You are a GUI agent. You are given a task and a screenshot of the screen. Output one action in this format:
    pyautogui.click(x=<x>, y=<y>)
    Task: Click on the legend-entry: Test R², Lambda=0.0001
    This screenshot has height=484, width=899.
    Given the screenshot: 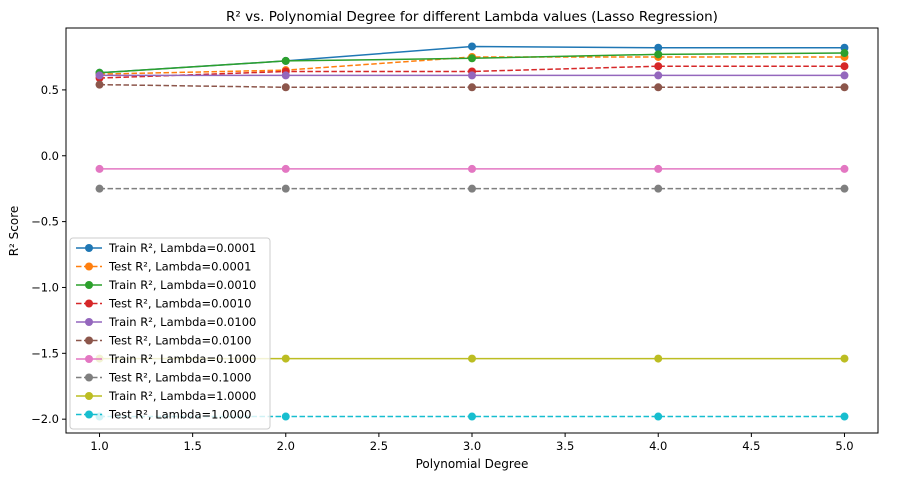 What is the action you would take?
    pyautogui.click(x=179, y=267)
    